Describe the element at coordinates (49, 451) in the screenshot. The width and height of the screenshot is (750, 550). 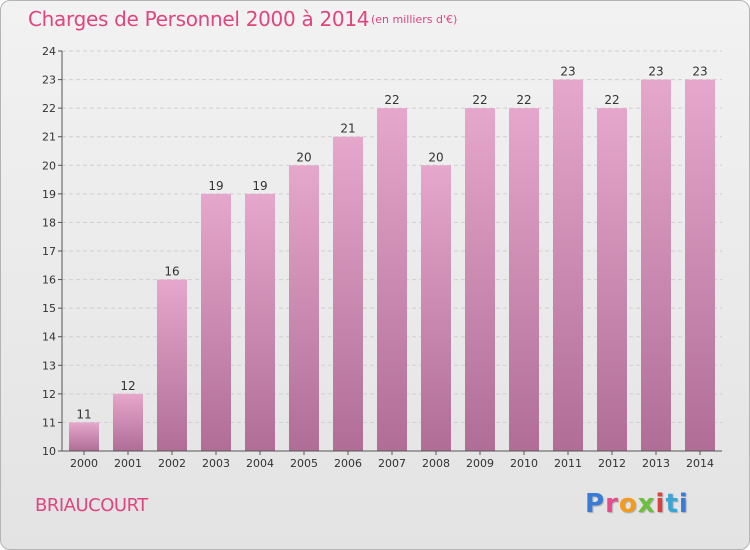
I see `y-tick-label: 10` at that location.